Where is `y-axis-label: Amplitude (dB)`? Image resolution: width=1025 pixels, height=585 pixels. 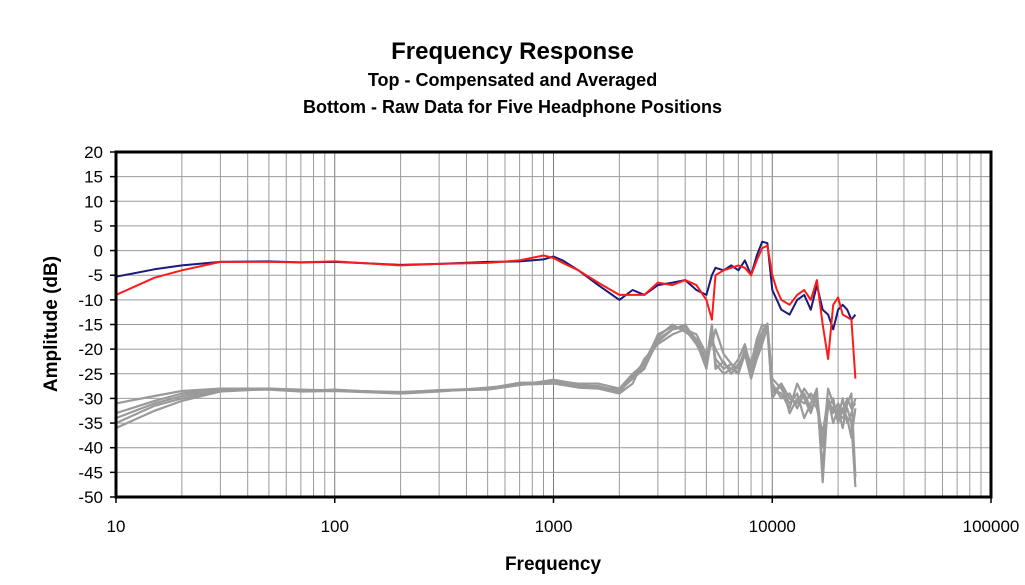
y-axis-label: Amplitude (dB) is located at coordinates (51, 324).